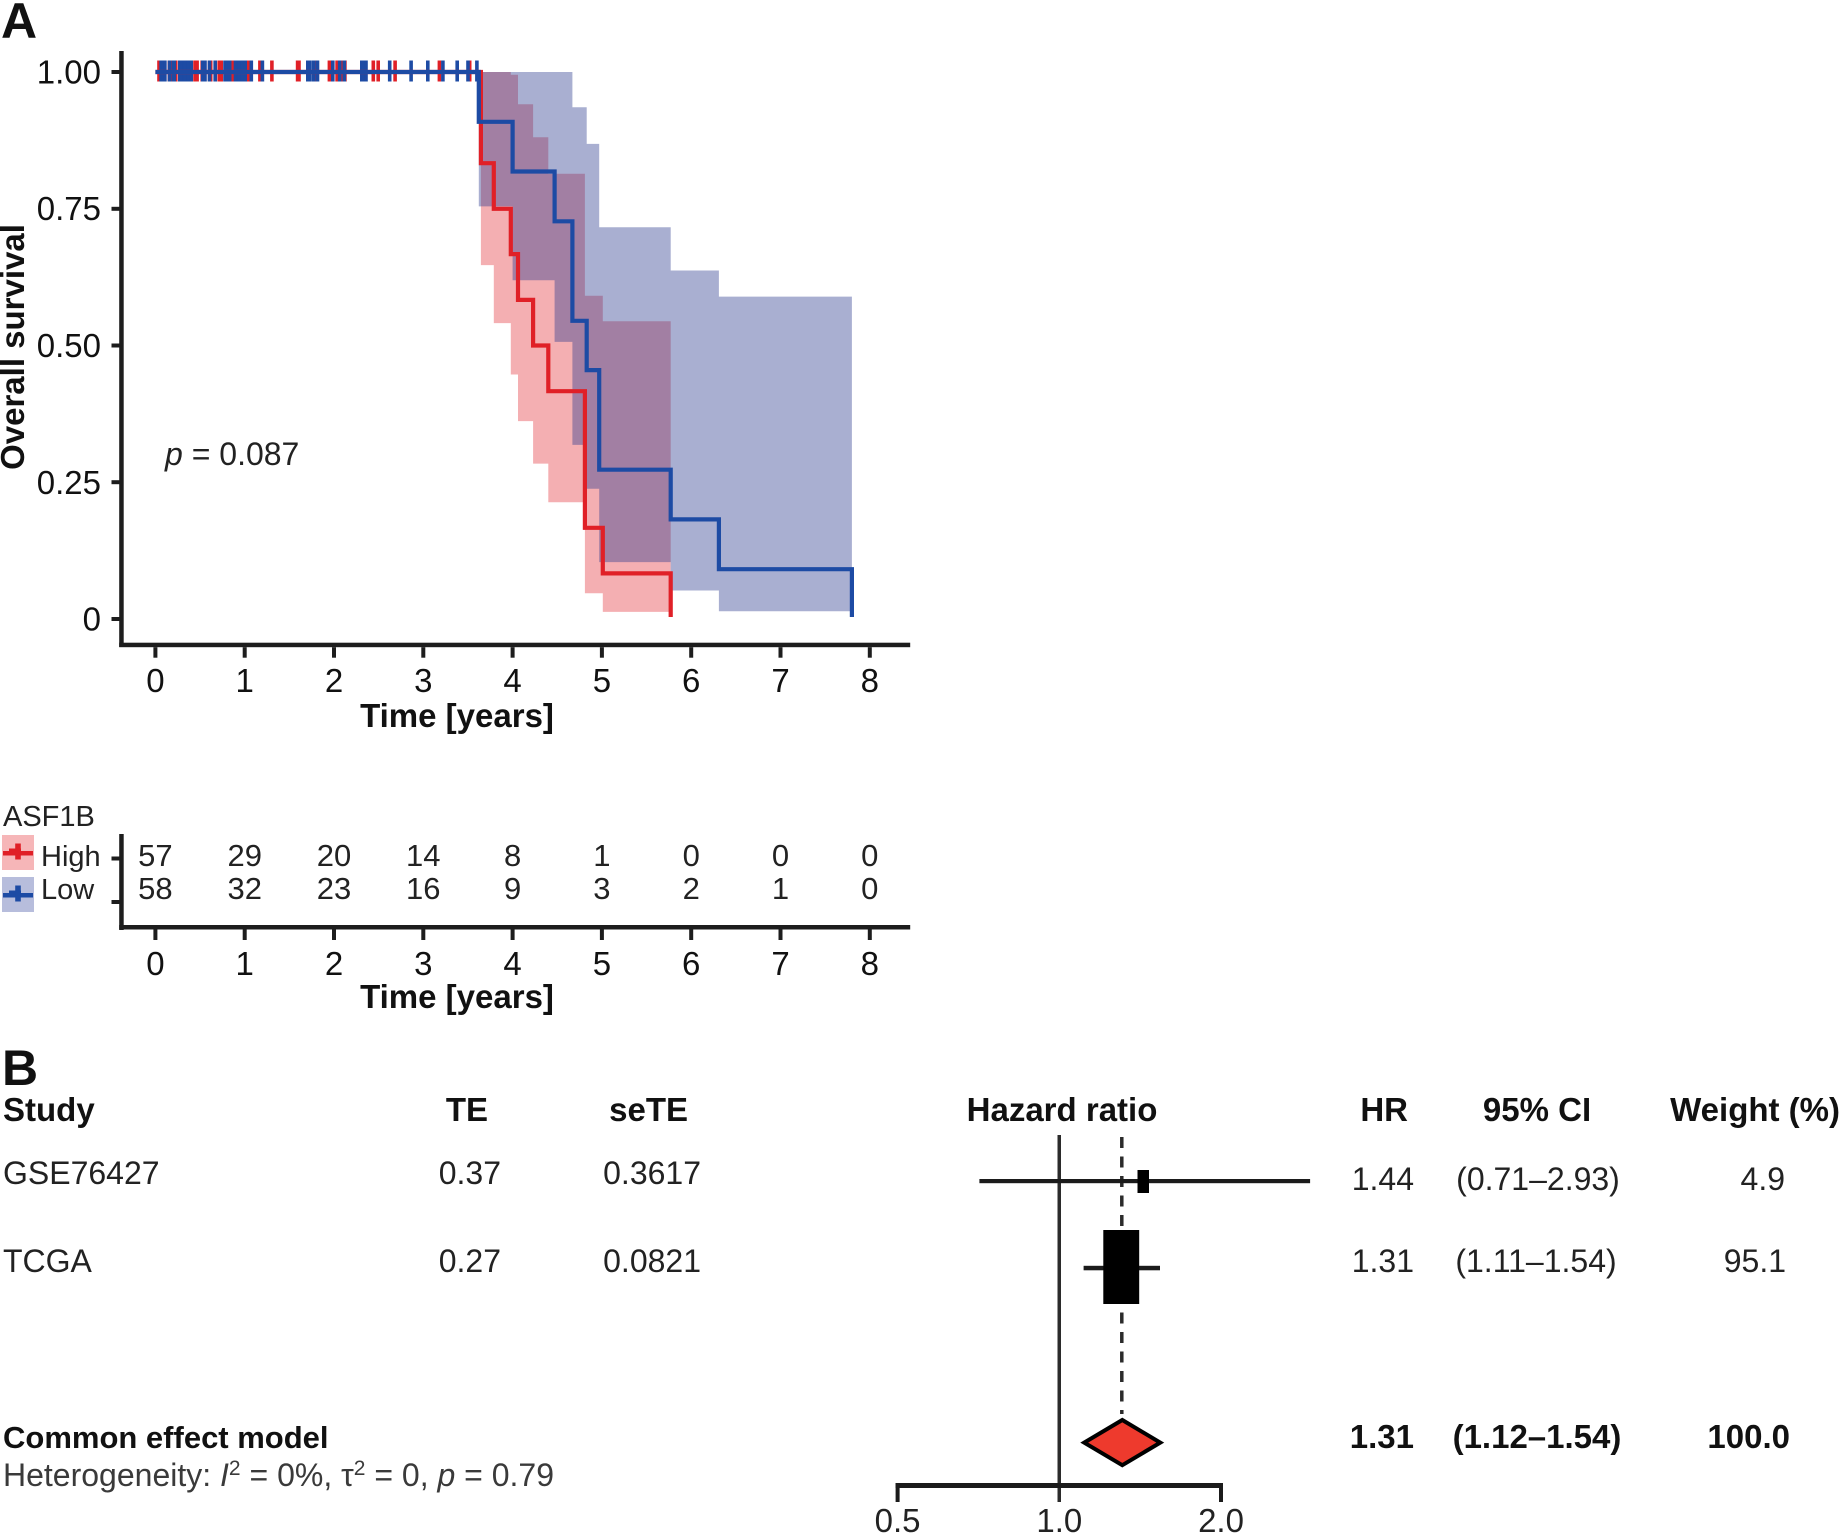 The image size is (1841, 1539). What do you see at coordinates (244, 855) in the screenshot?
I see `svg-text: 29` at bounding box center [244, 855].